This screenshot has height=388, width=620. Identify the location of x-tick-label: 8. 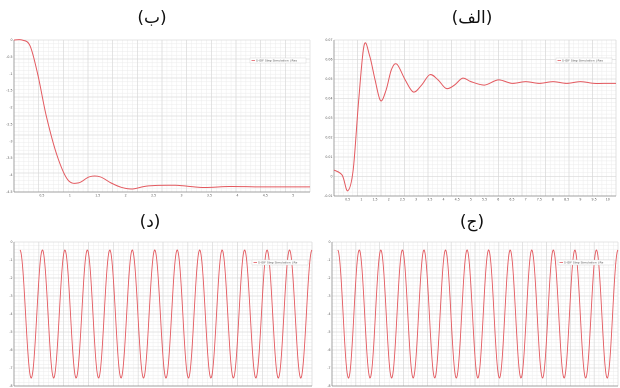
(553, 200).